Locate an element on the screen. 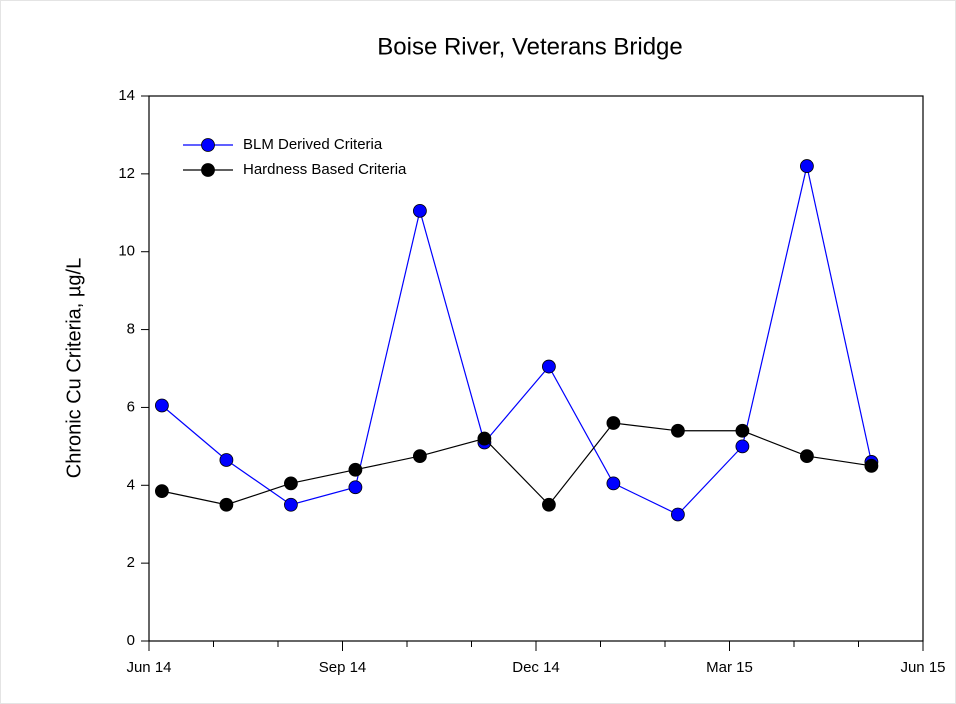  y-tick-label: 10 is located at coordinates (126, 251).